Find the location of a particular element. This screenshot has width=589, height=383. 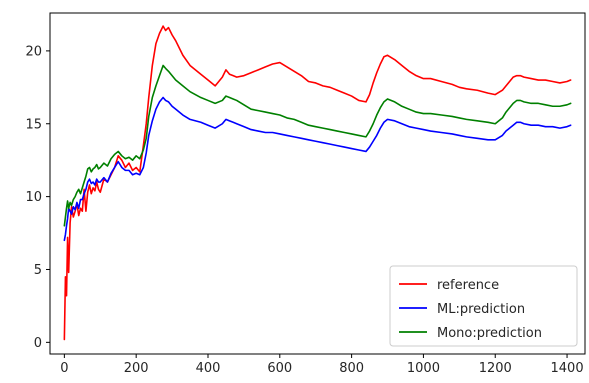

y-tick-label: 0 is located at coordinates (38, 343).